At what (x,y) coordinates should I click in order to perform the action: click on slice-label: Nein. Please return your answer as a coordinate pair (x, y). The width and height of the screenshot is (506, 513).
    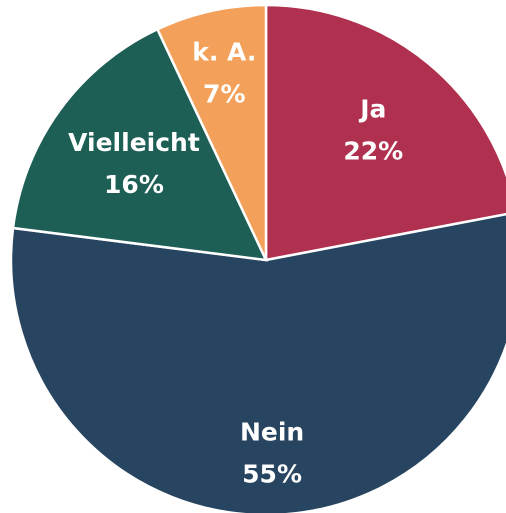
    Looking at the image, I should click on (272, 432).